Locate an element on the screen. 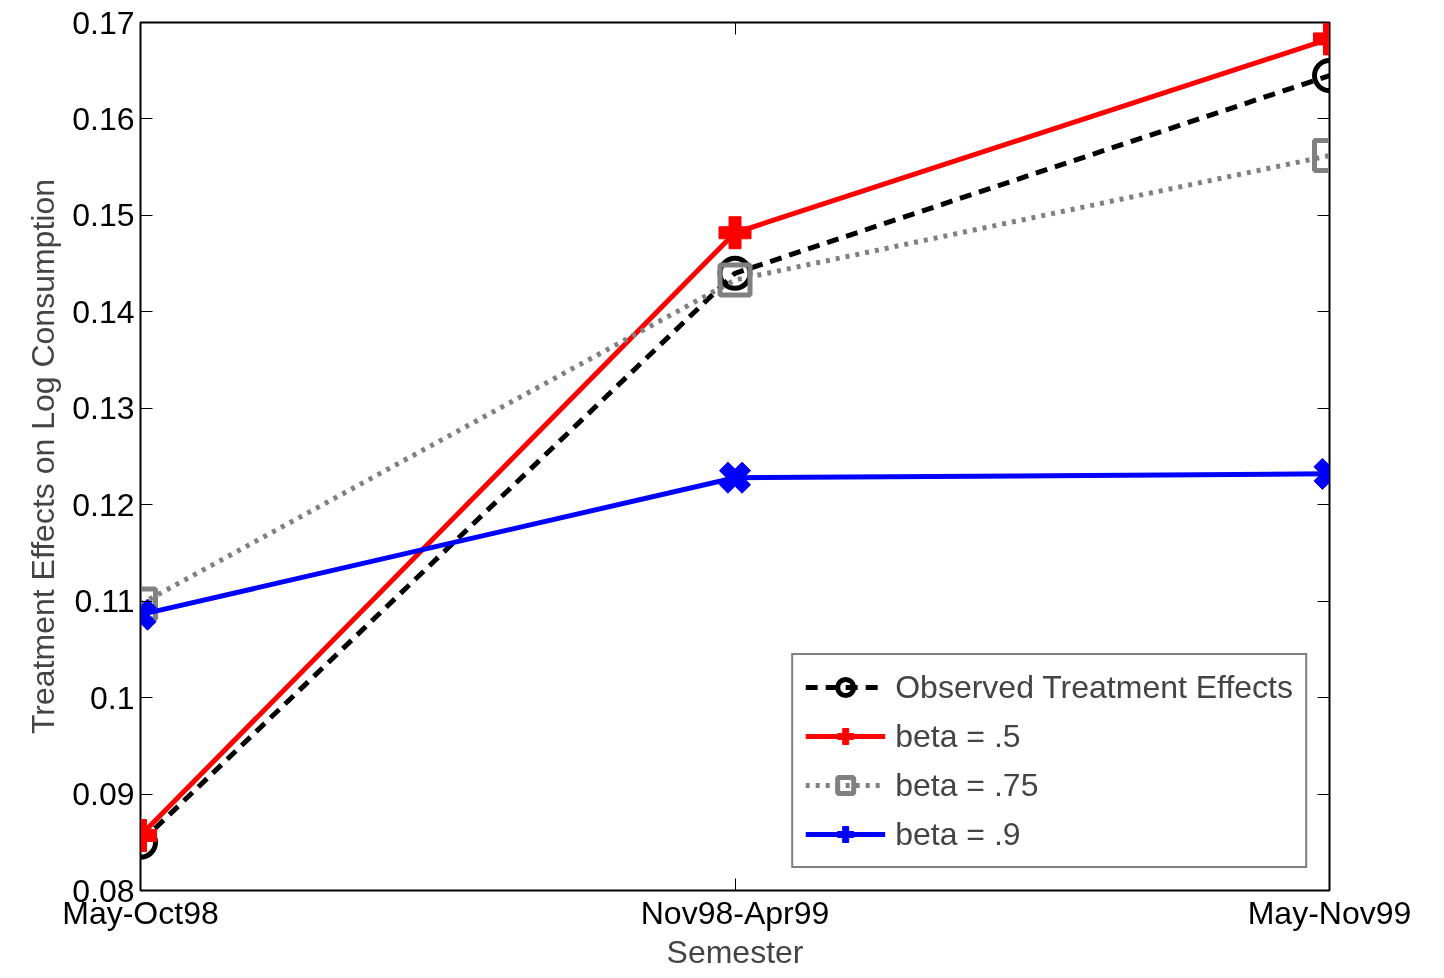 This screenshot has width=1444, height=978. y-tick-label: 0.09 is located at coordinates (103, 794).